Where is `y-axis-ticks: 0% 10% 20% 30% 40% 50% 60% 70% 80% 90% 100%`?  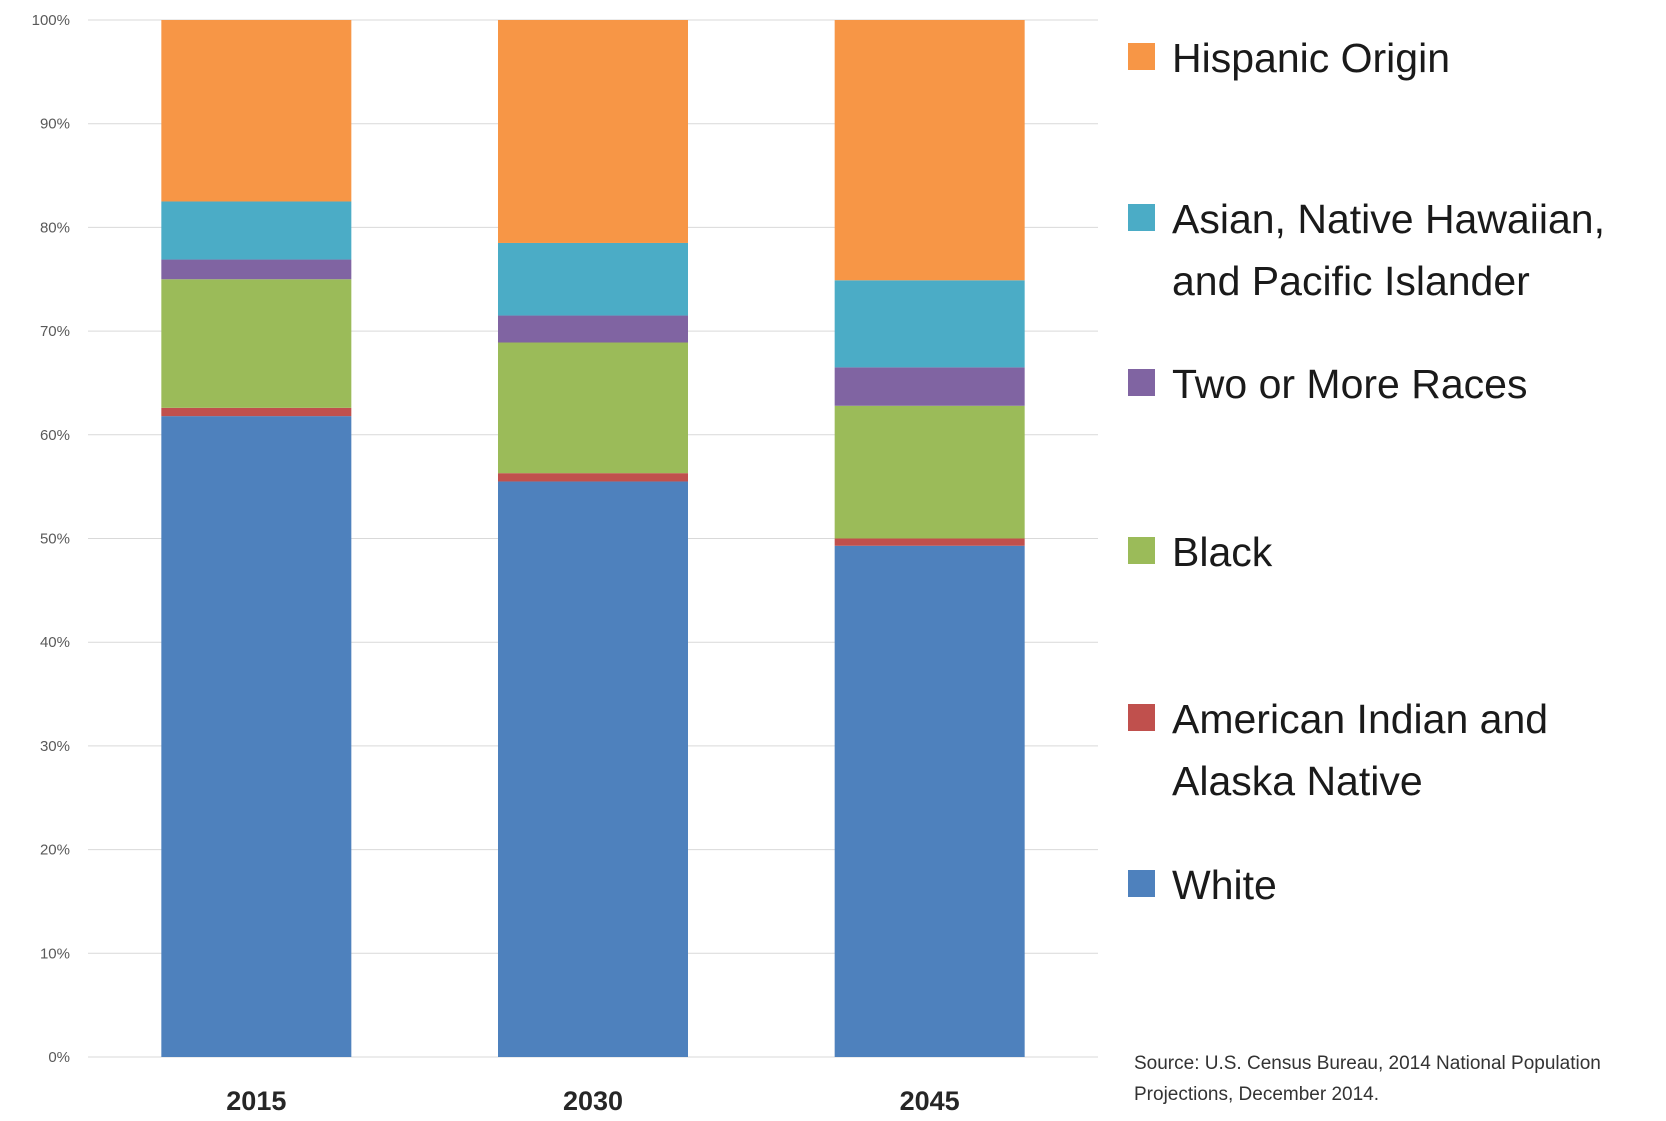 y-axis-ticks: 0% 10% 20% 30% 40% 50% 60% 70% 80% 90% 100% is located at coordinates (51, 539).